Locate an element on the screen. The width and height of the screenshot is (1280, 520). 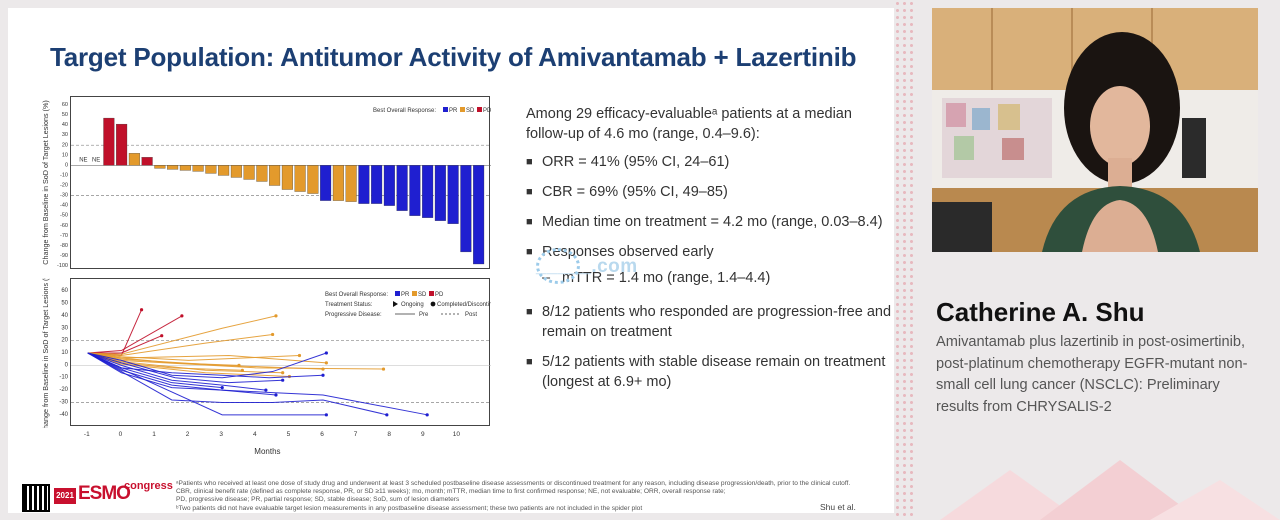
spider-x-tick: 4 is located at coordinates (255, 434).